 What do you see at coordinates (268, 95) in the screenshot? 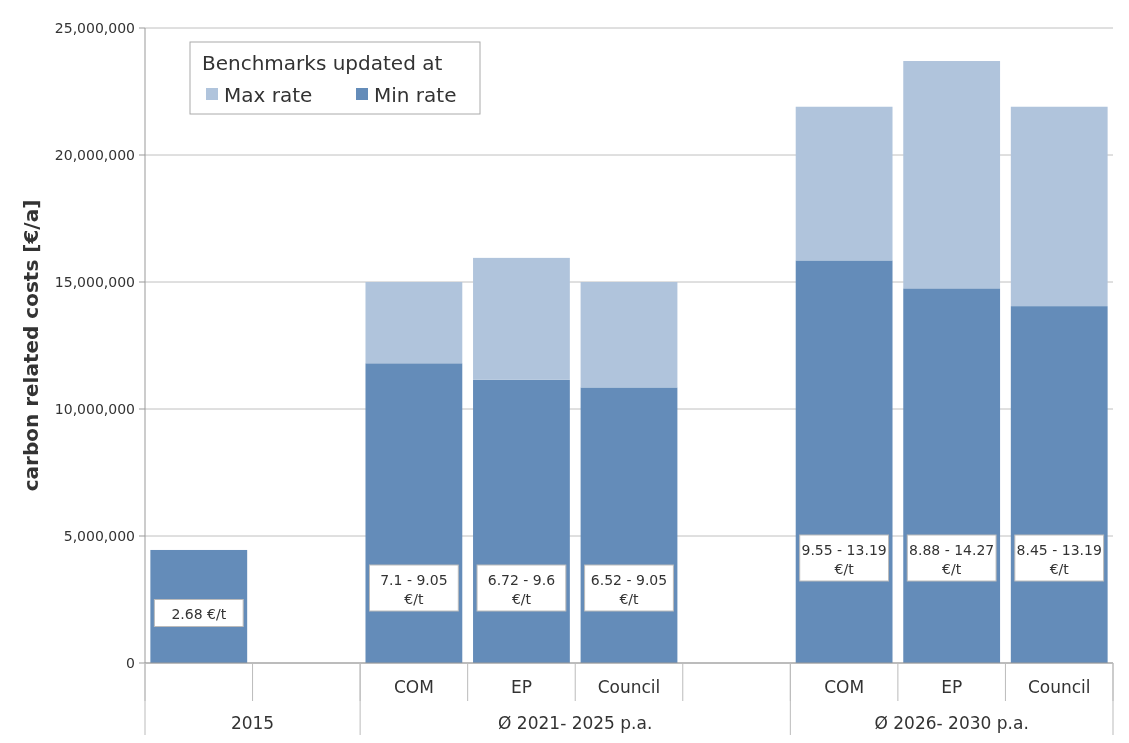
I see `legend-label: Max rate` at bounding box center [268, 95].